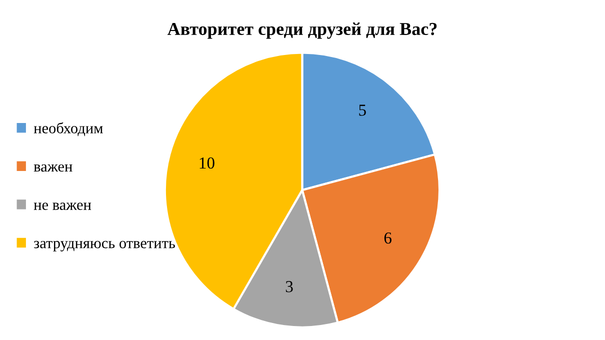 The height and width of the screenshot is (340, 605). What do you see at coordinates (362, 110) in the screenshot?
I see `data-label: 5` at bounding box center [362, 110].